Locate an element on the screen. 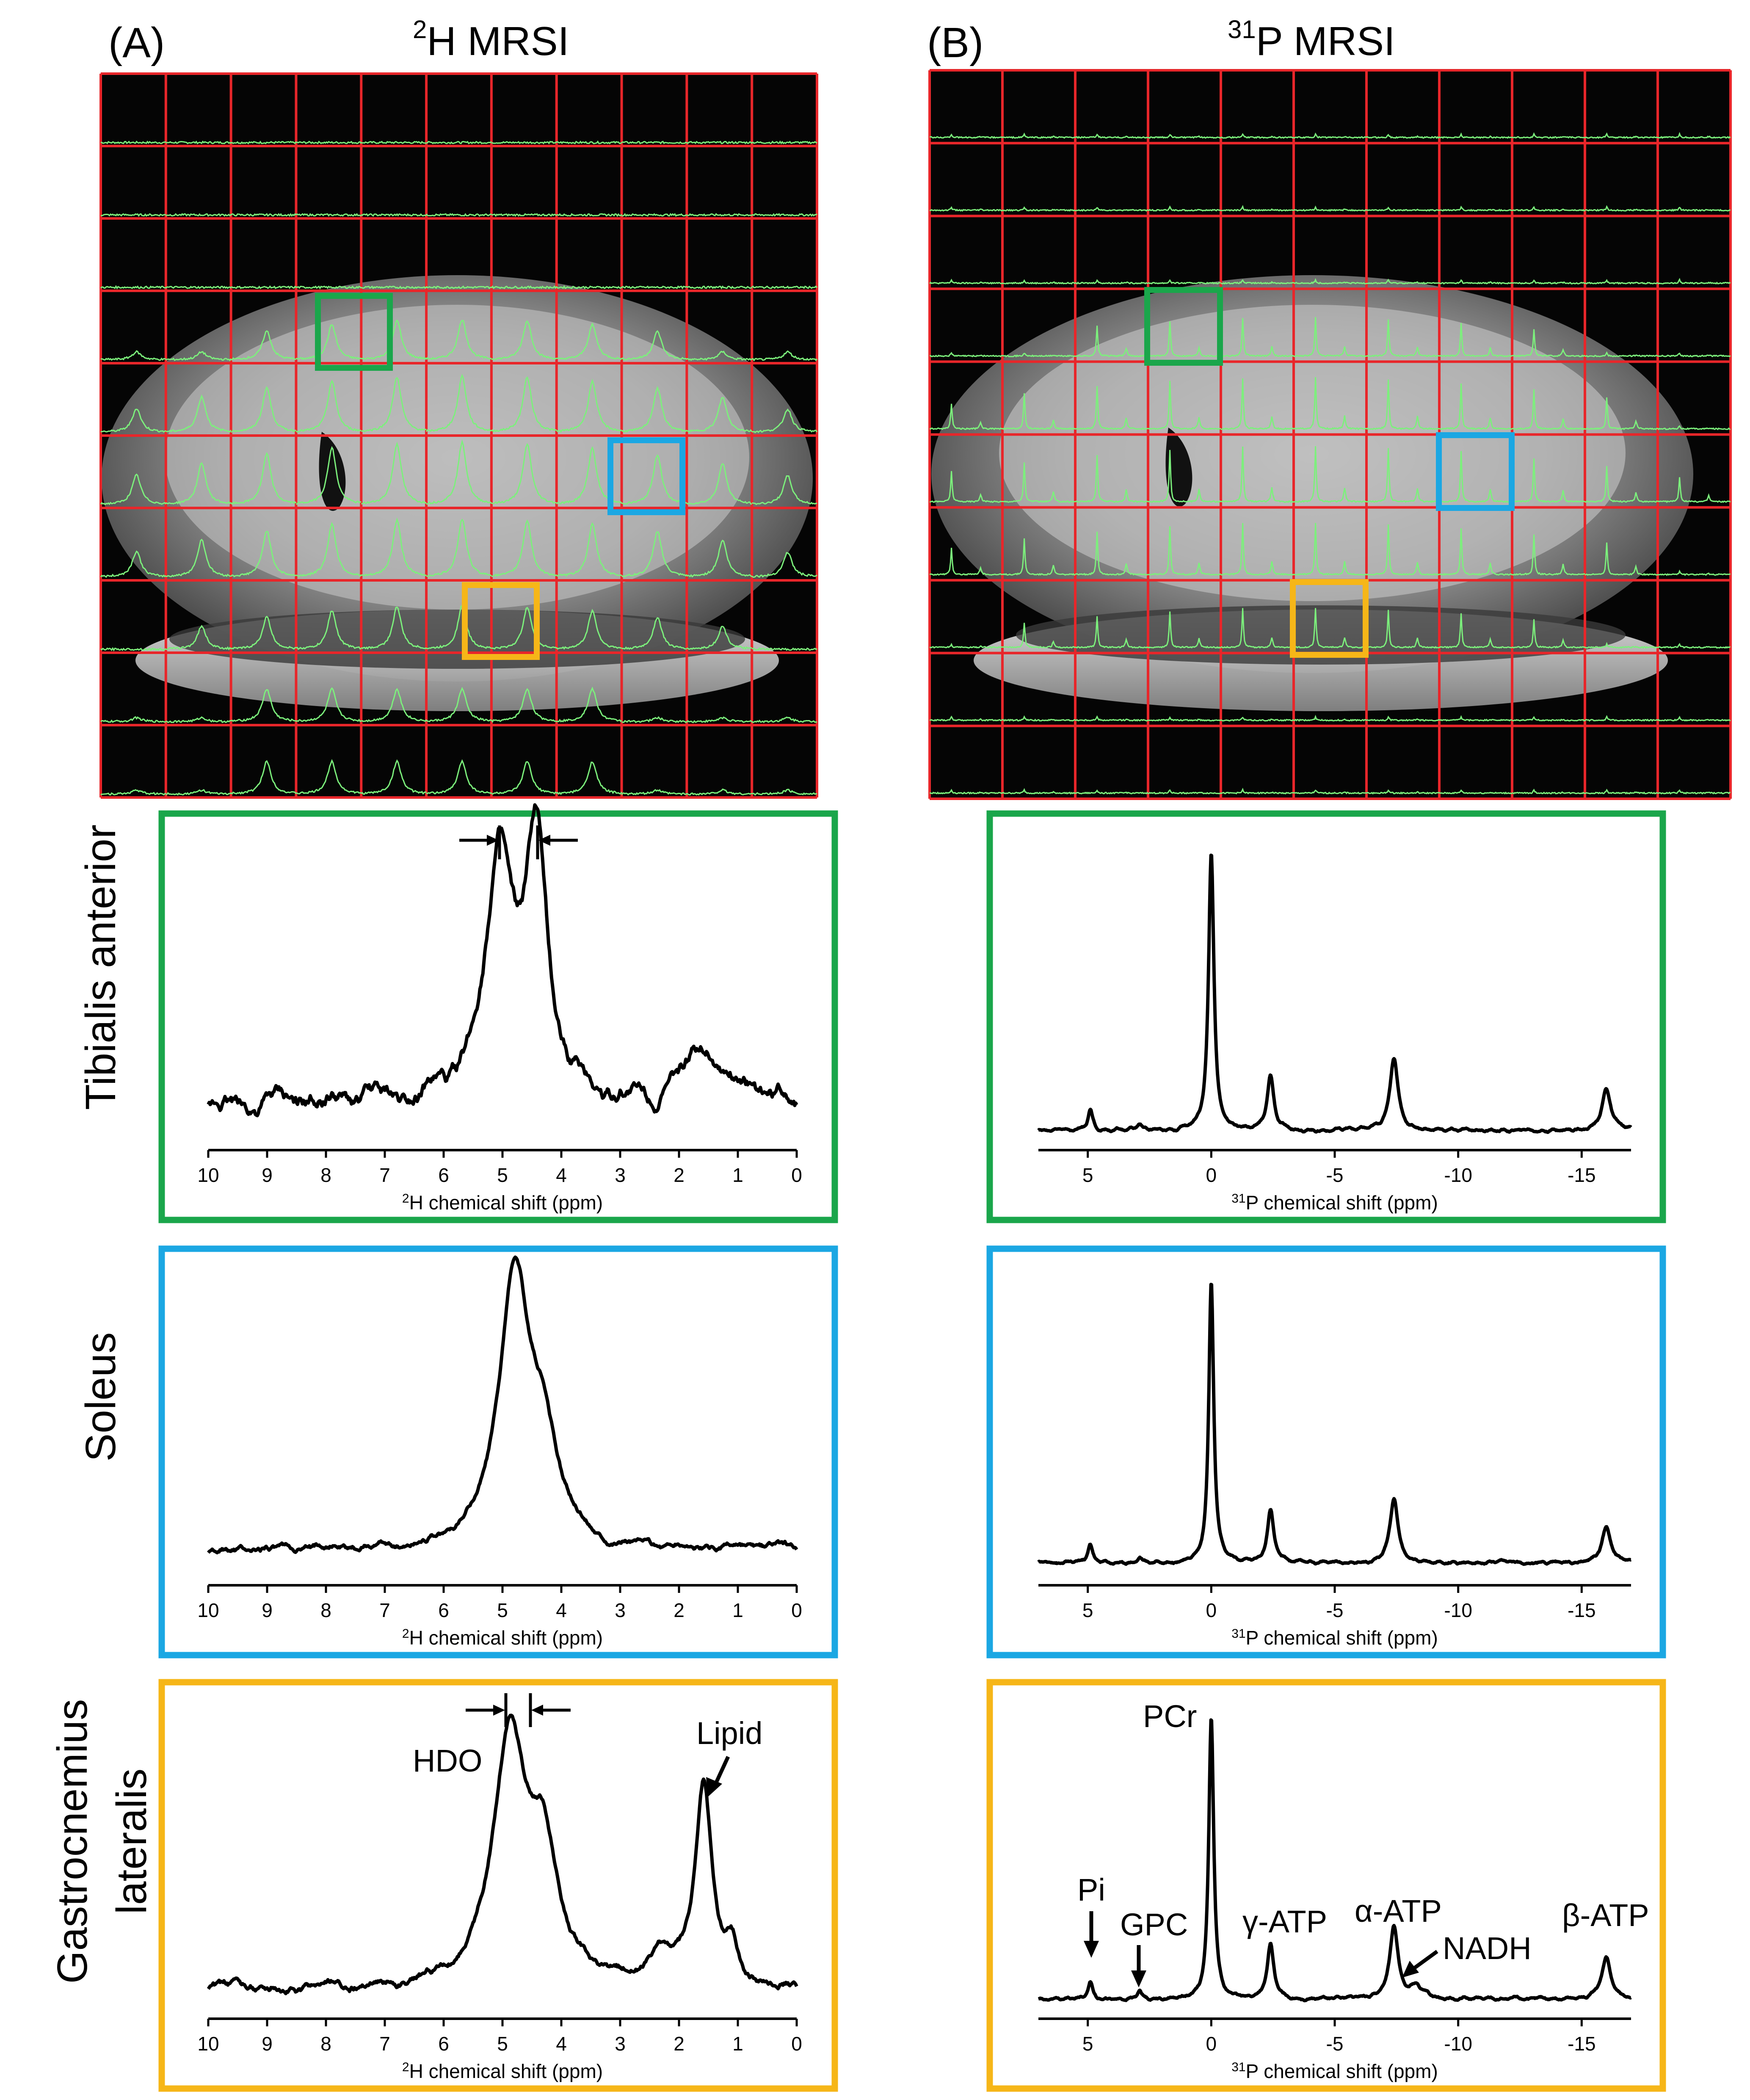  chart-h2-soleus: 10 9 8 7 6 5 4 3 2 1 02H chemical shift (ppm) is located at coordinates (499, 1452).